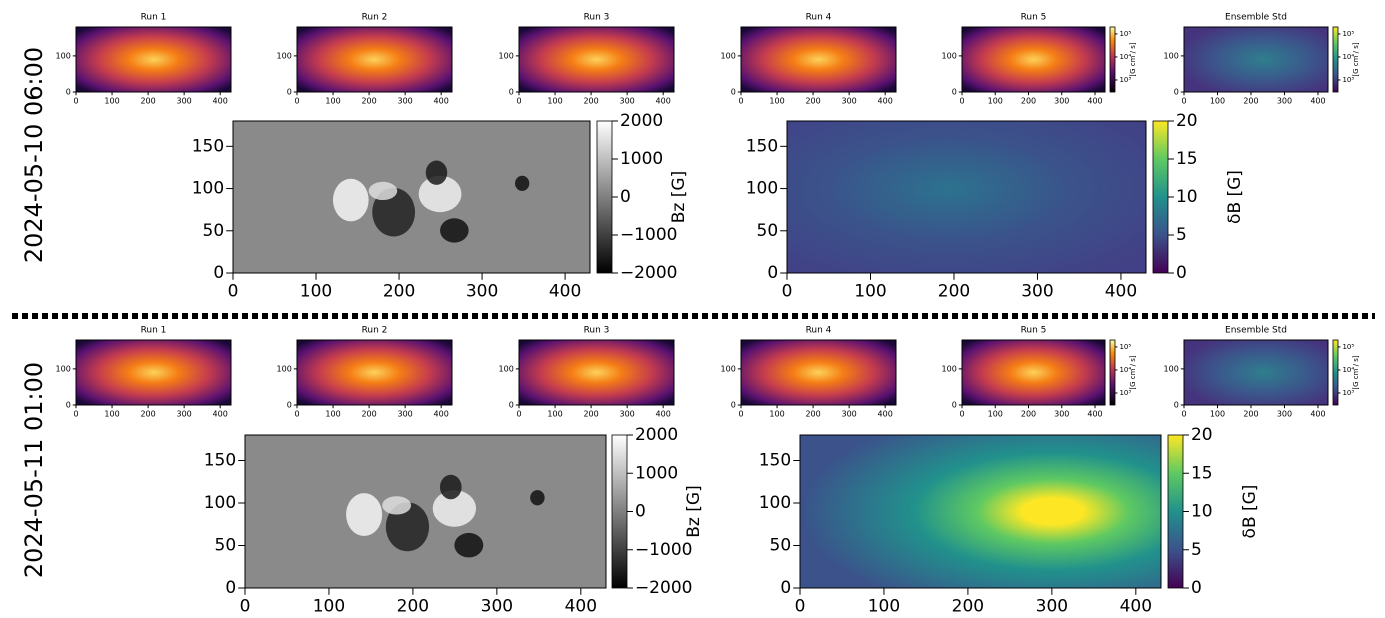  What do you see at coordinates (1181, 235) in the screenshot?
I see `colorbar-tick-label: 5` at bounding box center [1181, 235].